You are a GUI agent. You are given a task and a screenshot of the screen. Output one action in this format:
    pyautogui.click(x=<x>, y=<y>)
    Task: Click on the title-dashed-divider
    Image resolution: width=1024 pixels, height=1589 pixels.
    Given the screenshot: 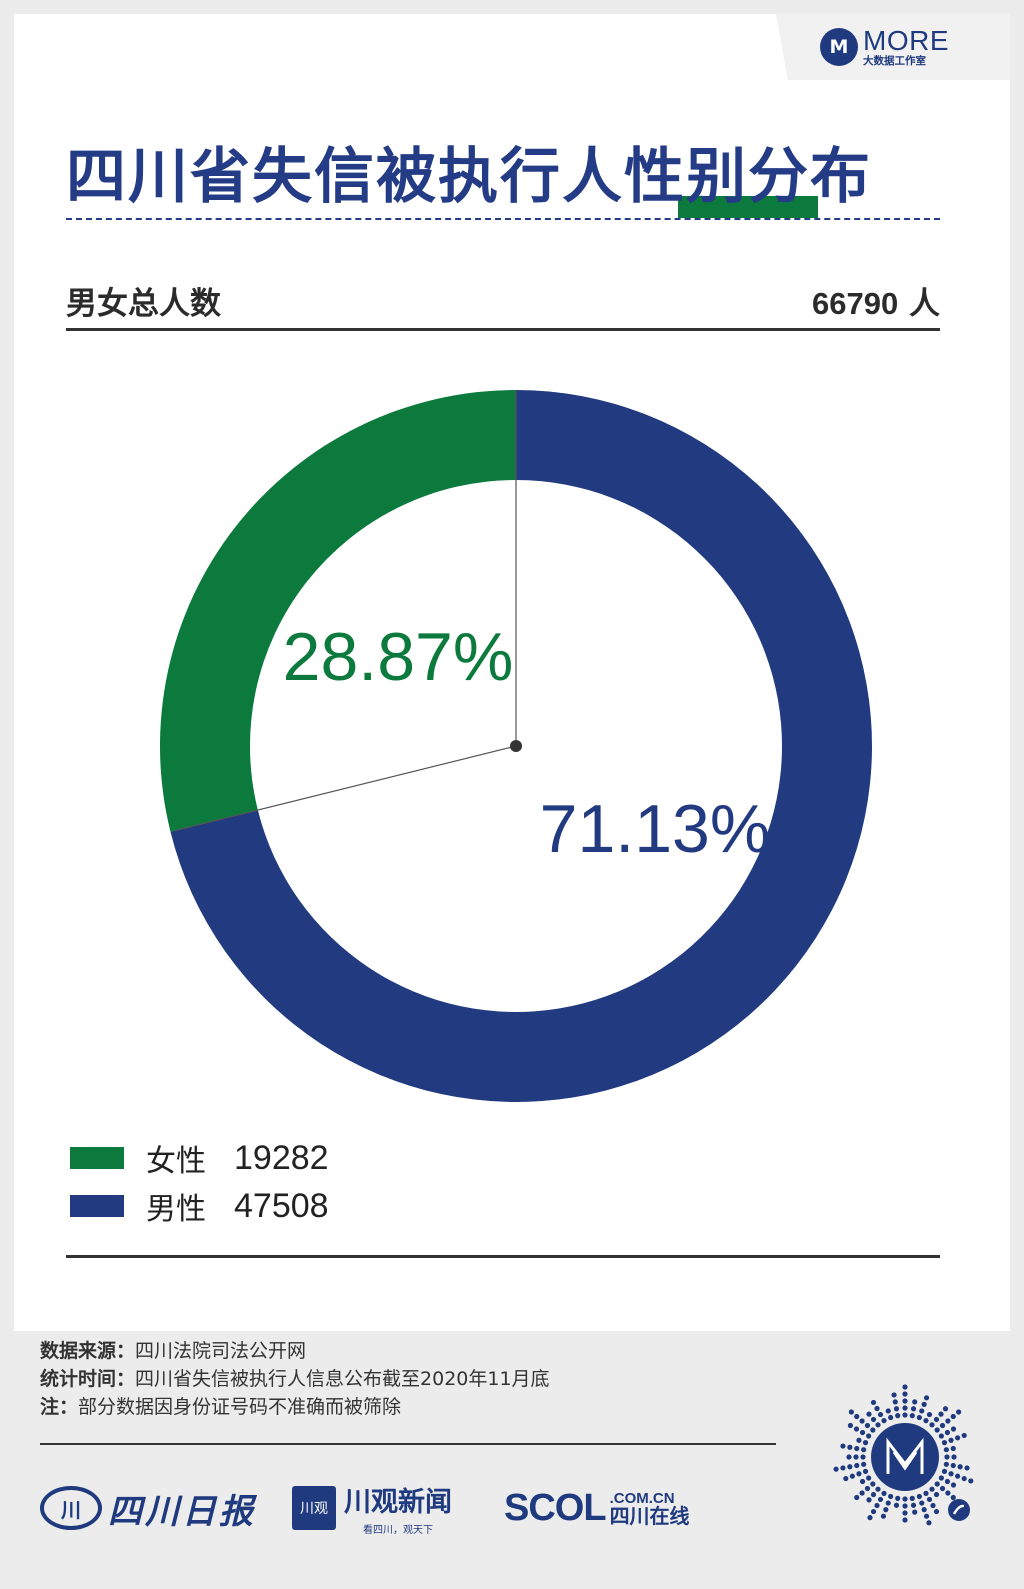 What is the action you would take?
    pyautogui.click(x=503, y=219)
    